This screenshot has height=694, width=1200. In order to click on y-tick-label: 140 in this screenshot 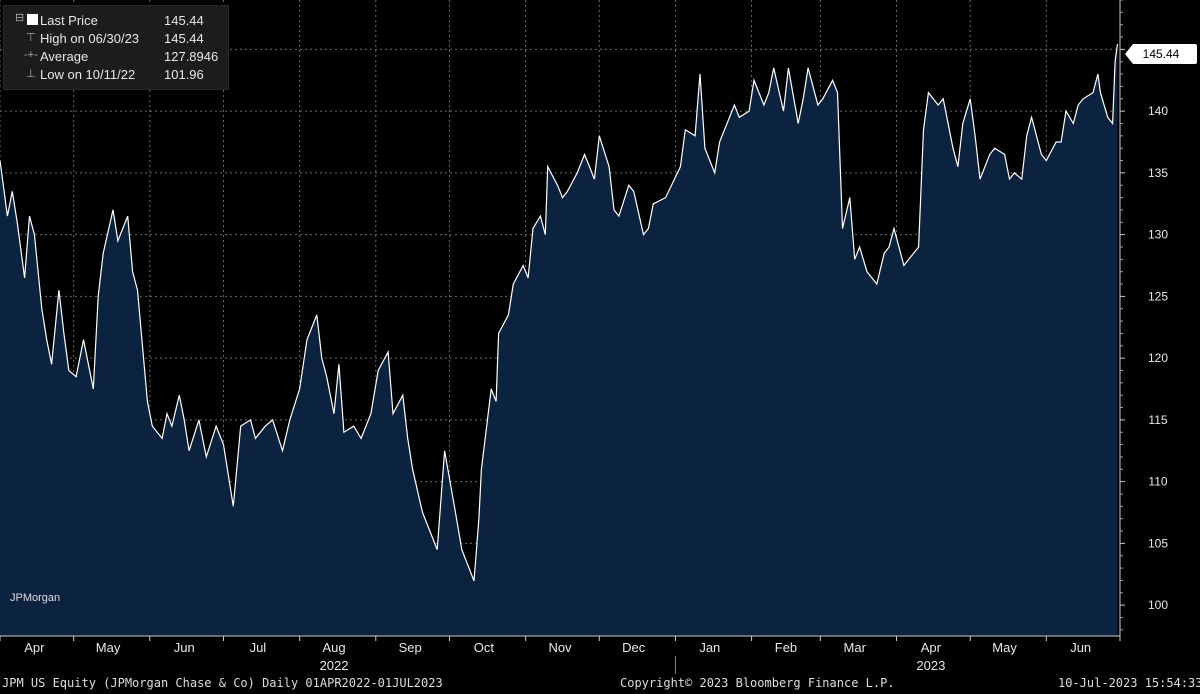, I will do `click(1158, 111)`.